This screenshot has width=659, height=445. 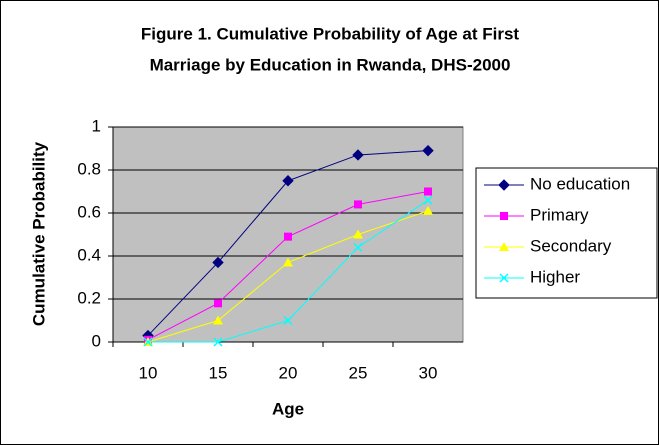 What do you see at coordinates (288, 372) in the screenshot?
I see `x-tick-label: 20` at bounding box center [288, 372].